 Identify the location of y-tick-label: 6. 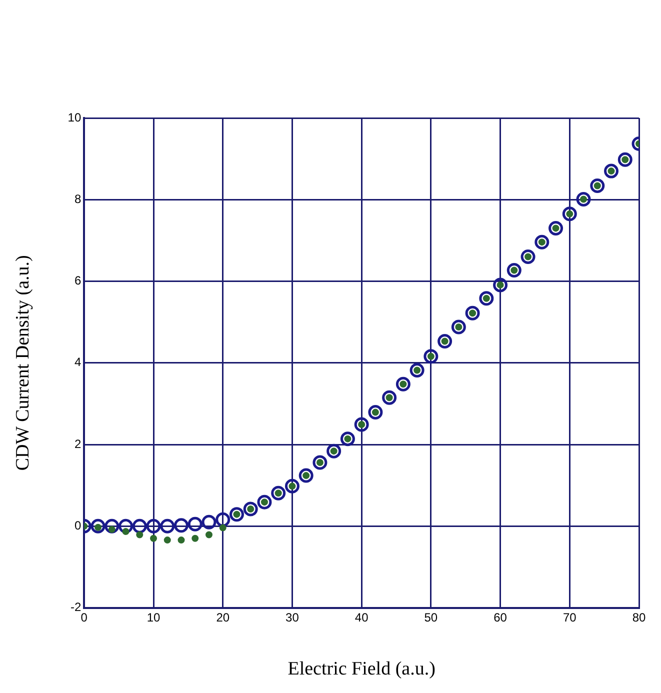
(78, 281).